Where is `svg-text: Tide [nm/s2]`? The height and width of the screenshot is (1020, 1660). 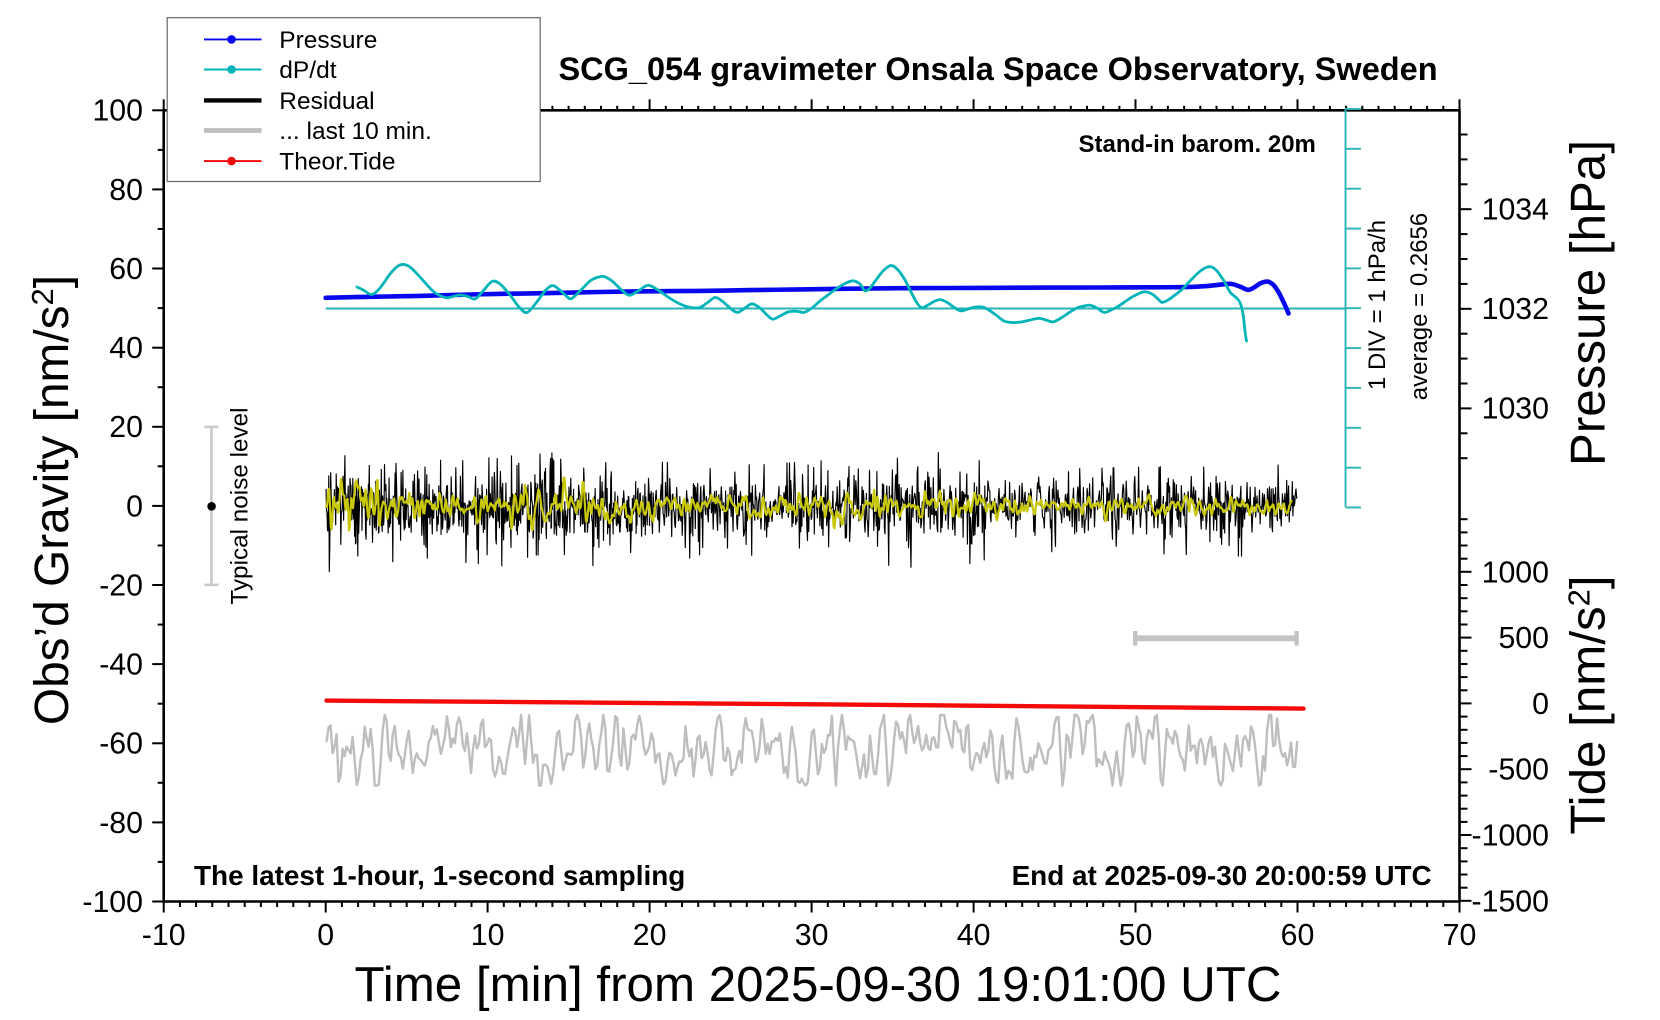 svg-text: Tide [nm/s2] is located at coordinates (1588, 704).